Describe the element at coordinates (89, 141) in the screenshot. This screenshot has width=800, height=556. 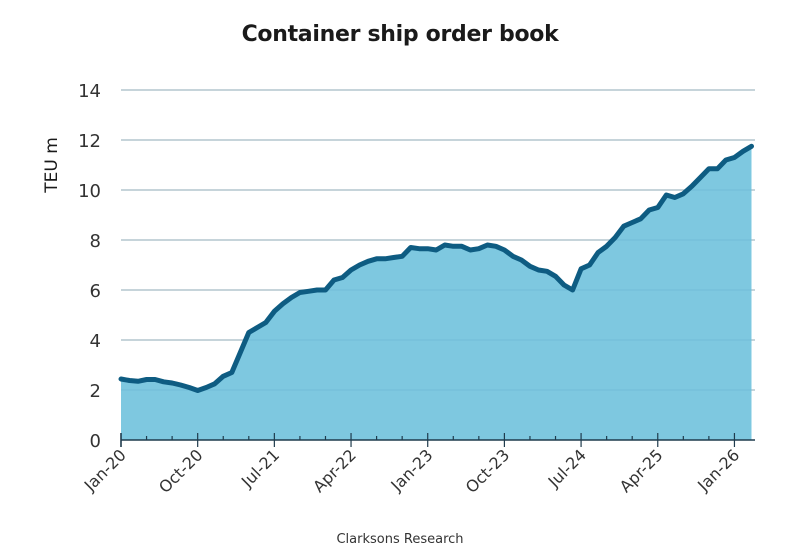
I see `y-tick-label: 12` at that location.